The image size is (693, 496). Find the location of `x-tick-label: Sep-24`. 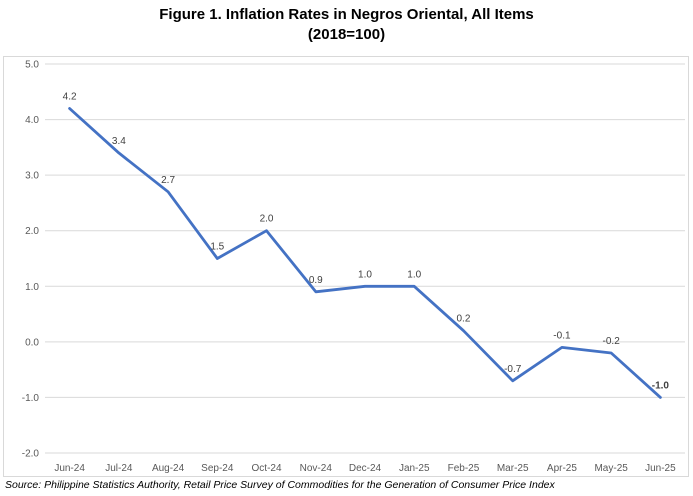

x-tick-label: Sep-24 is located at coordinates (217, 468).